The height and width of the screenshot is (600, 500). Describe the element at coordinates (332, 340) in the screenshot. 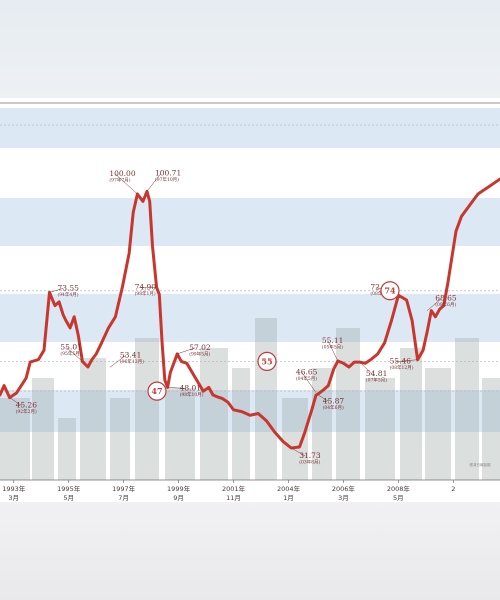

I see `annotation-value: 55.11` at that location.